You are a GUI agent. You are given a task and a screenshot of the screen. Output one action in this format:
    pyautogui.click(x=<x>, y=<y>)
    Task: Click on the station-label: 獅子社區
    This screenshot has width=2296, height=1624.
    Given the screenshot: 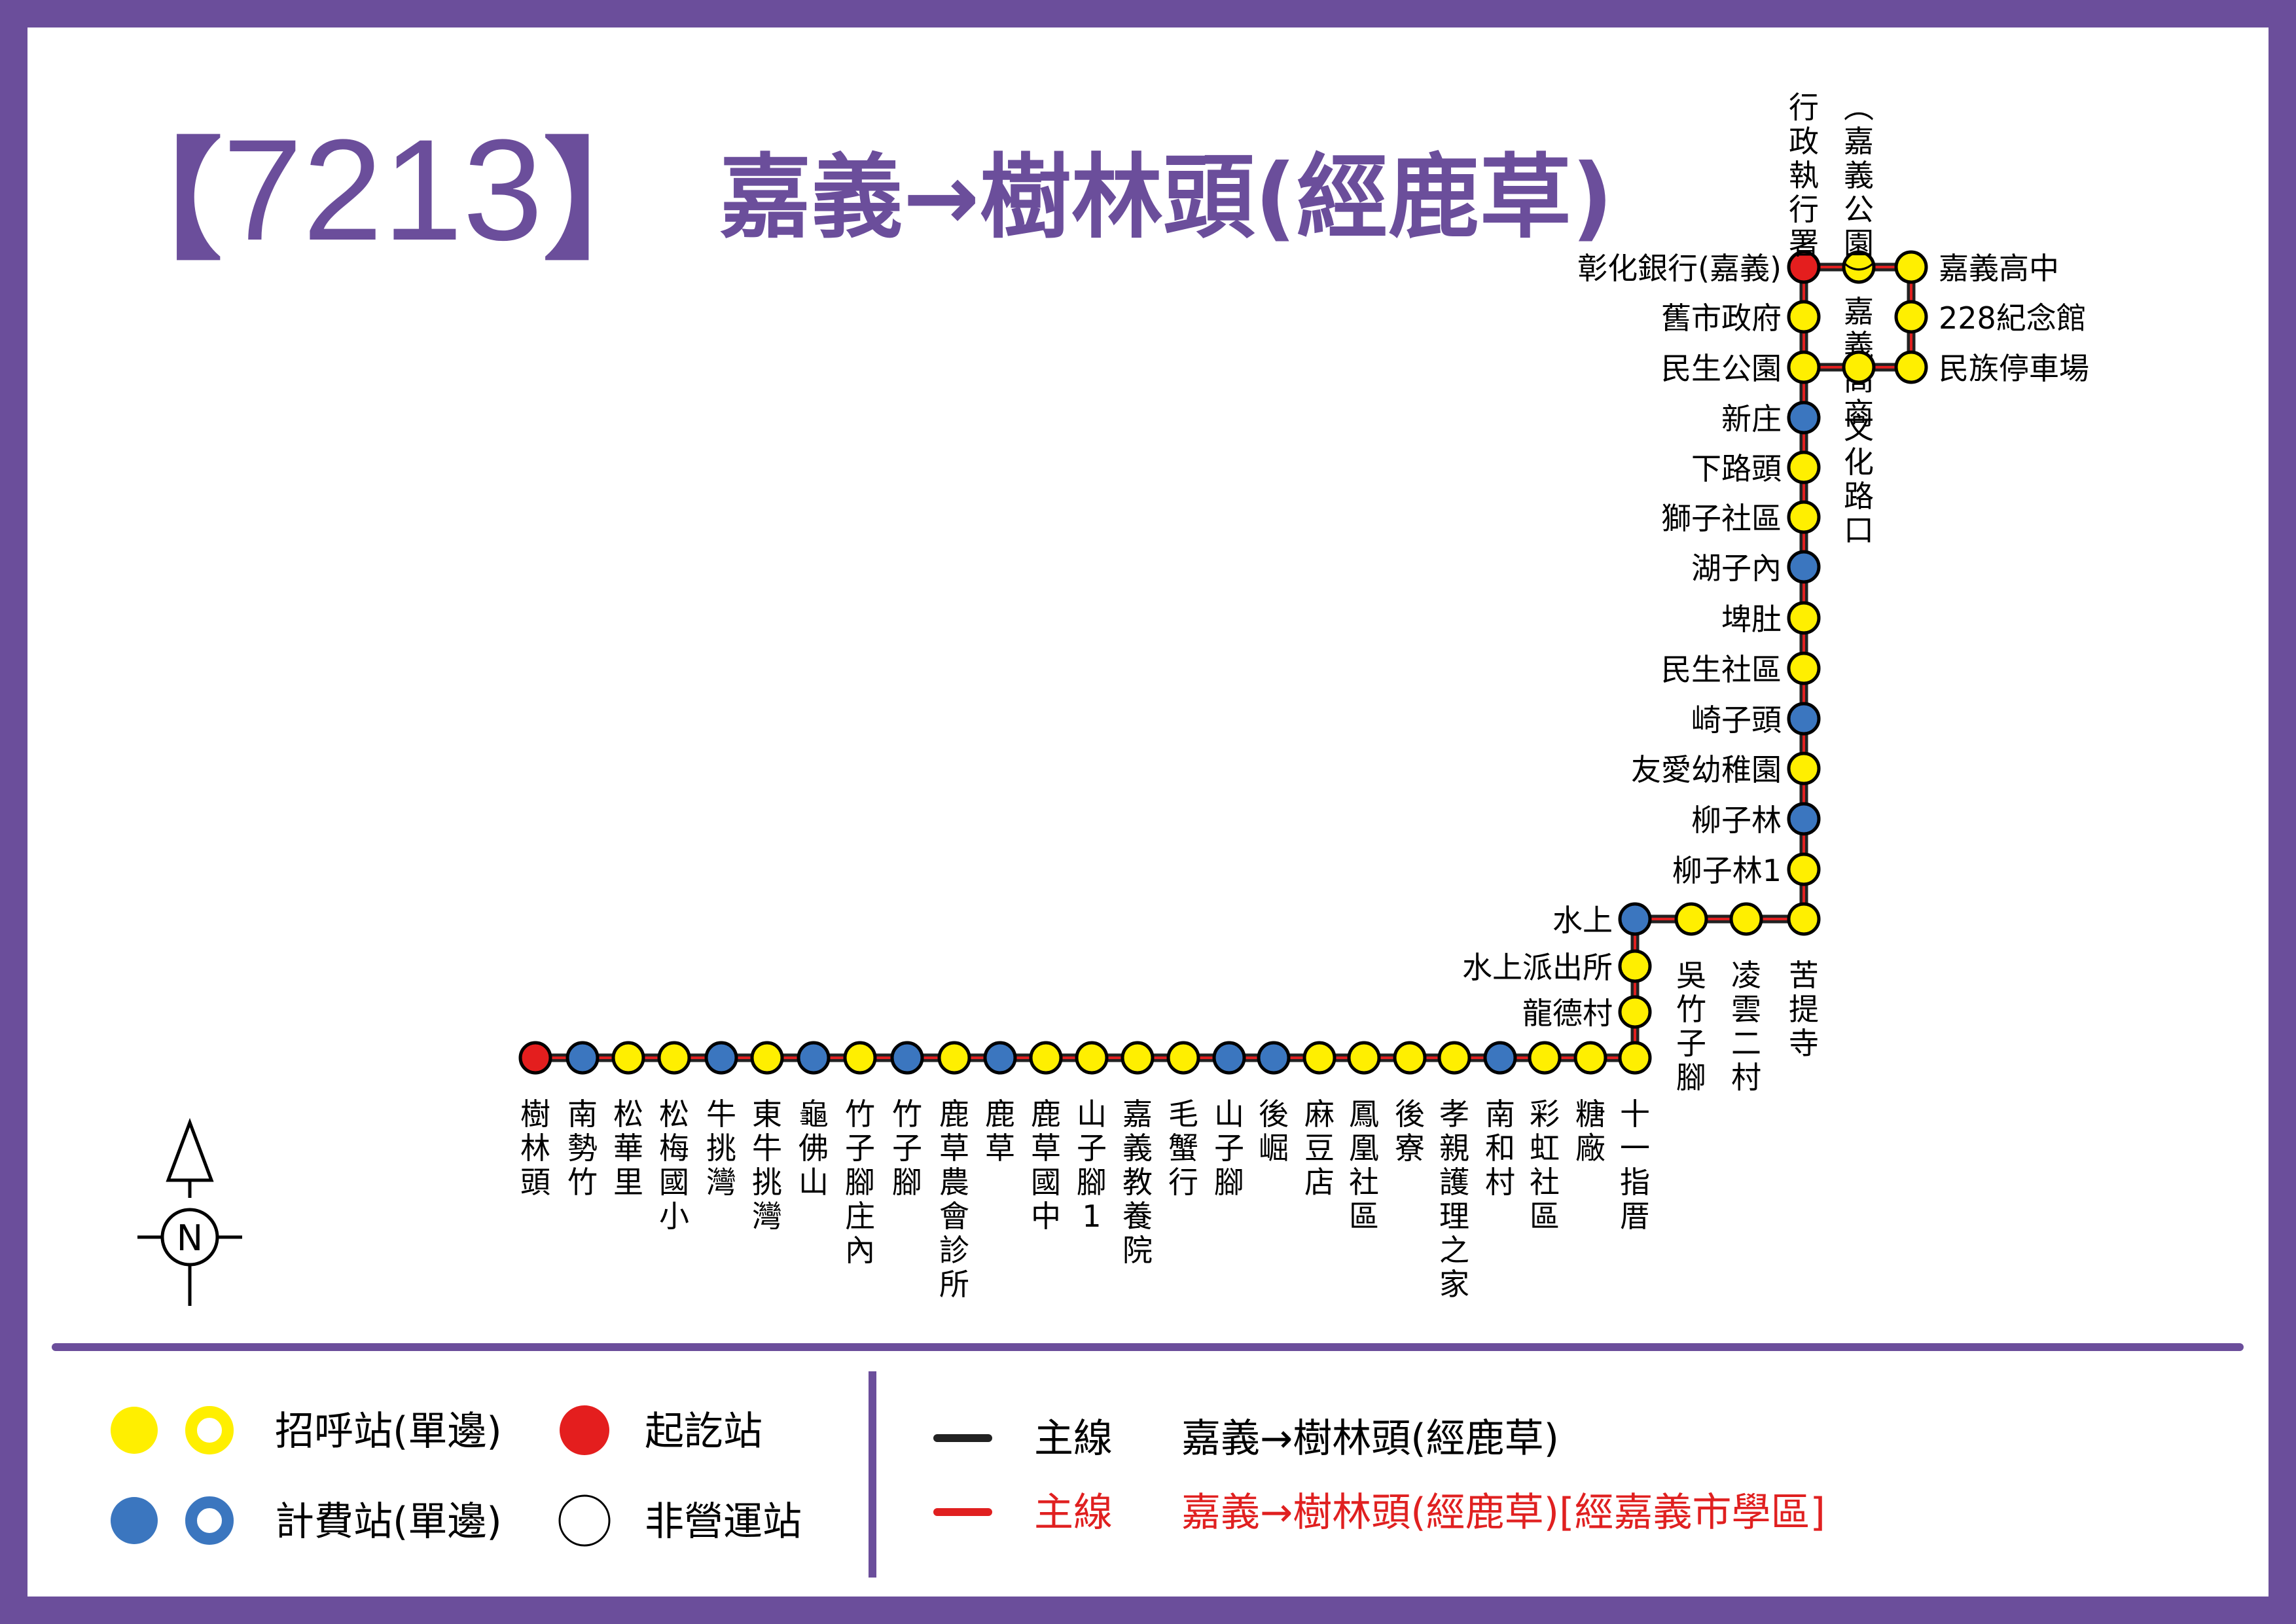 What is the action you would take?
    pyautogui.click(x=1721, y=518)
    